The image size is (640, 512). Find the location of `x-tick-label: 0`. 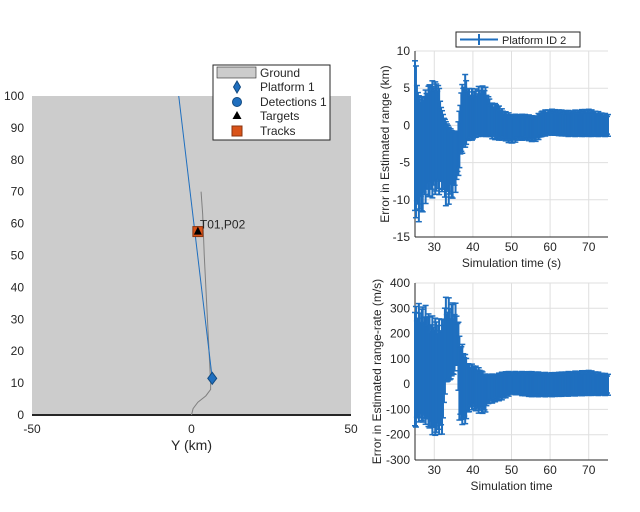

x-tick-label: 0 is located at coordinates (191, 429).